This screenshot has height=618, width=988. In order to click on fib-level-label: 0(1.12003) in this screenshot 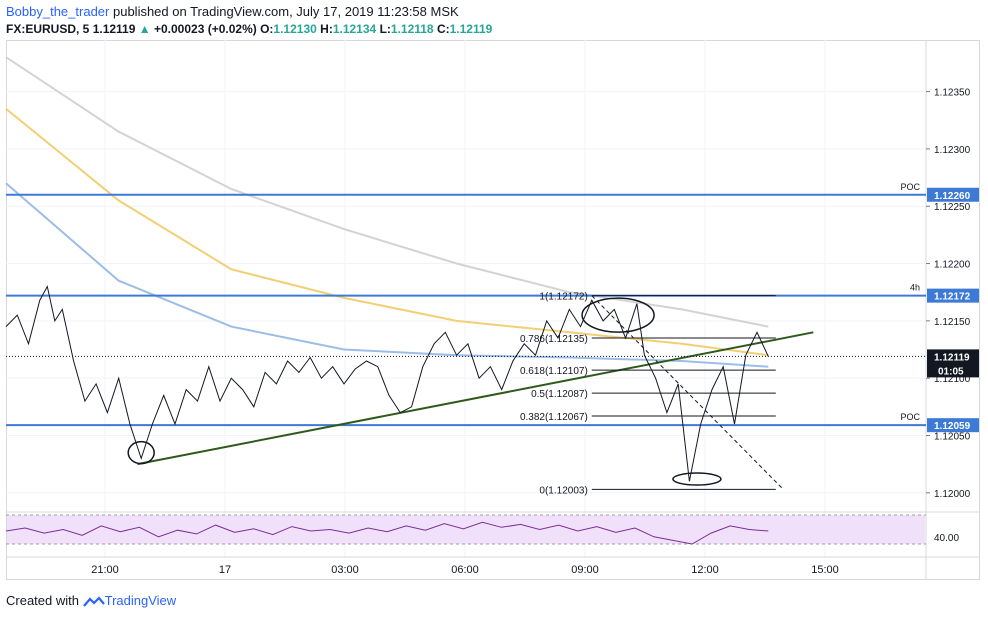, I will do `click(563, 490)`.